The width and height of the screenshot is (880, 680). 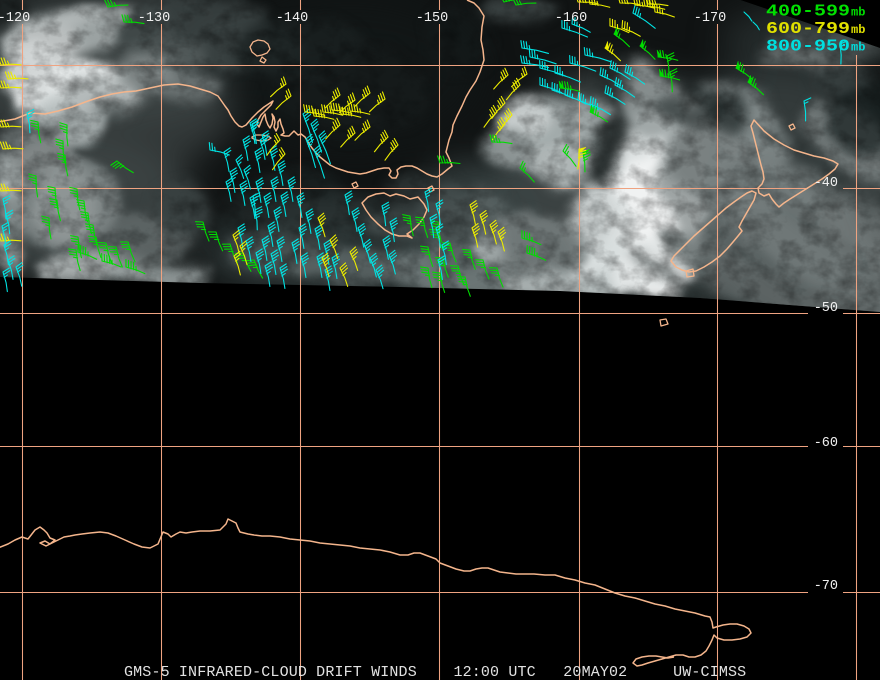 What do you see at coordinates (826, 308) in the screenshot?
I see `svg-text: -50` at bounding box center [826, 308].